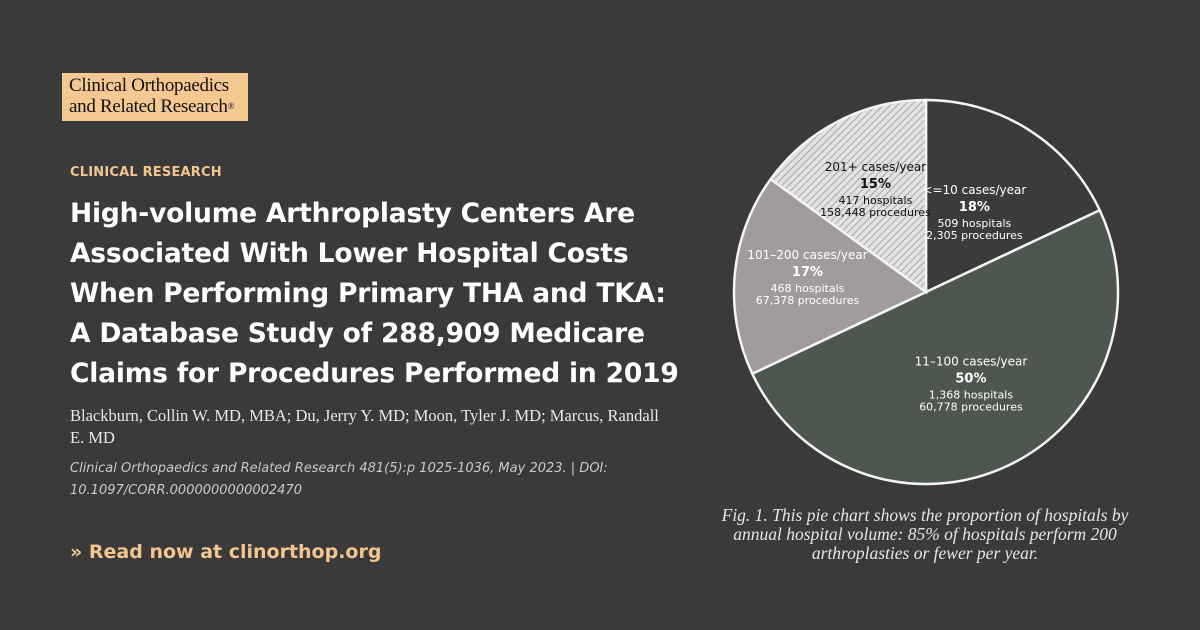 This screenshot has width=1200, height=630. Describe the element at coordinates (971, 407) in the screenshot. I see `slice-procedures-label: 60,778 procedures` at that location.